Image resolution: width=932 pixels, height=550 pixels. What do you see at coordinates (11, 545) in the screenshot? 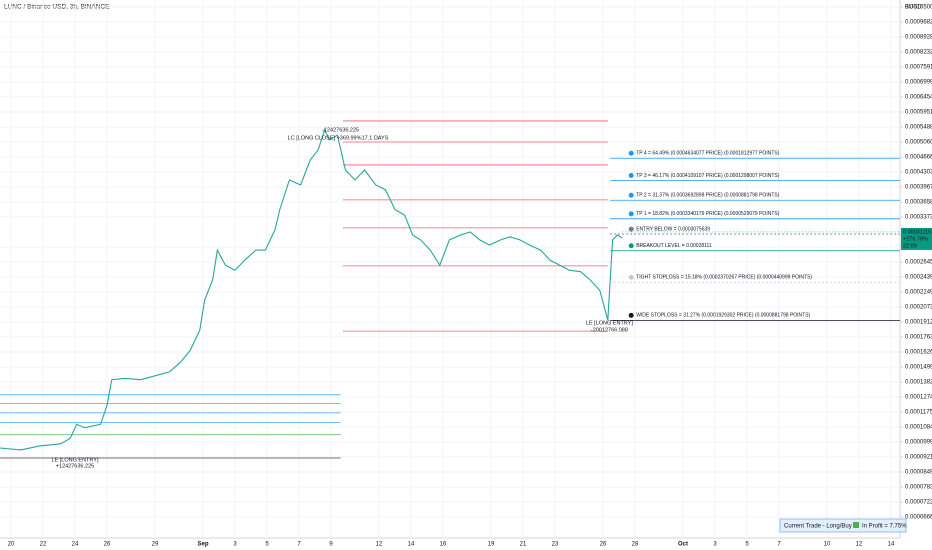
I see `x-tick-label: 20` at bounding box center [11, 545].